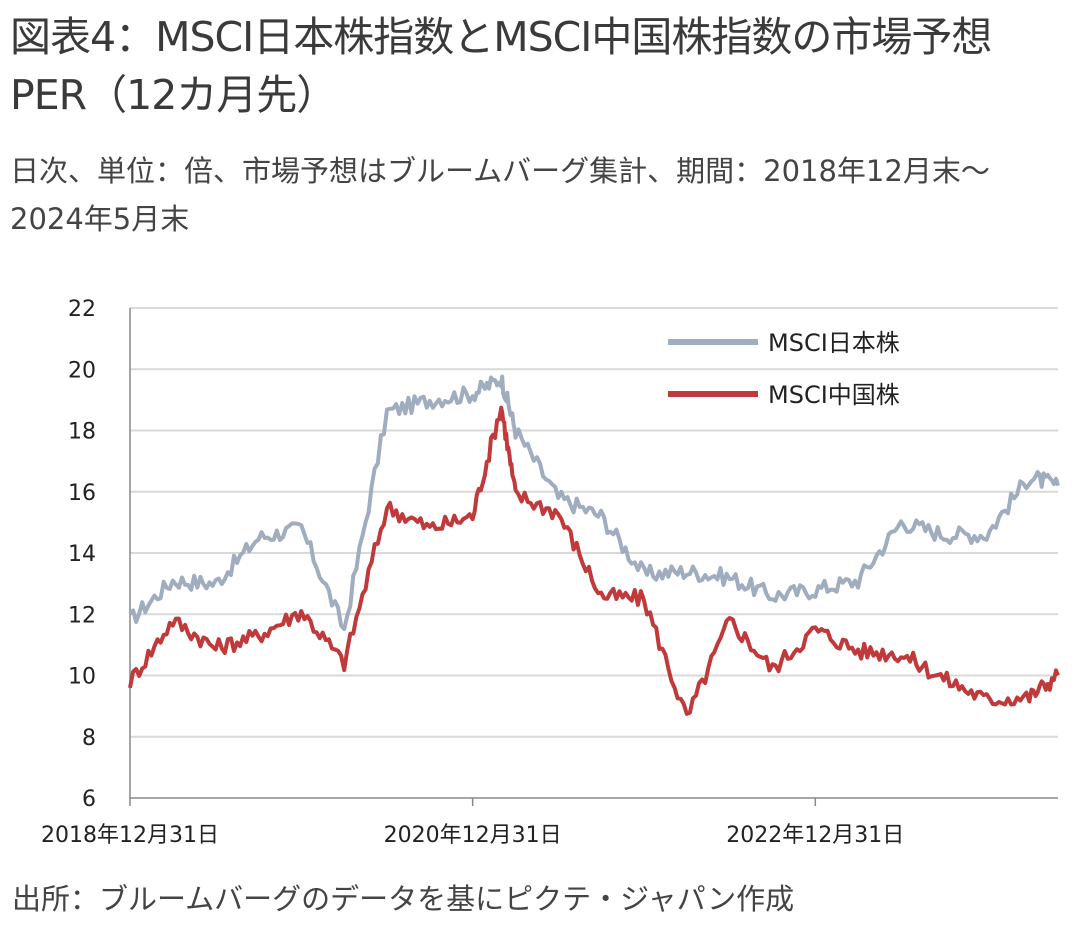 The height and width of the screenshot is (934, 1077). Describe the element at coordinates (834, 395) in the screenshot. I see `legend-label: MSCI中国株` at that location.